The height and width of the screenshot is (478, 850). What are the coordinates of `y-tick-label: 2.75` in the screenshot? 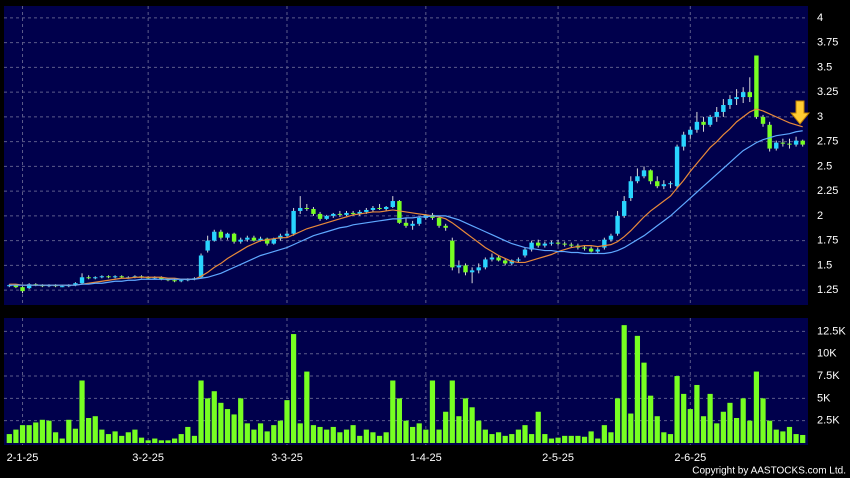 It's located at (827, 142).